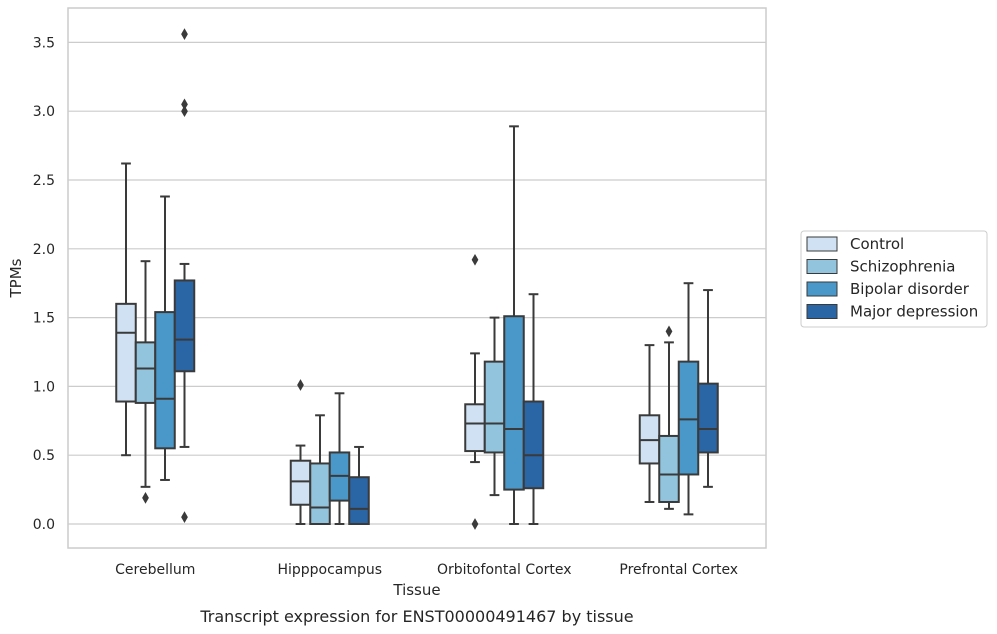  Describe the element at coordinates (504, 570) in the screenshot. I see `x-tick-label: Orbitofontal Cortex` at that location.